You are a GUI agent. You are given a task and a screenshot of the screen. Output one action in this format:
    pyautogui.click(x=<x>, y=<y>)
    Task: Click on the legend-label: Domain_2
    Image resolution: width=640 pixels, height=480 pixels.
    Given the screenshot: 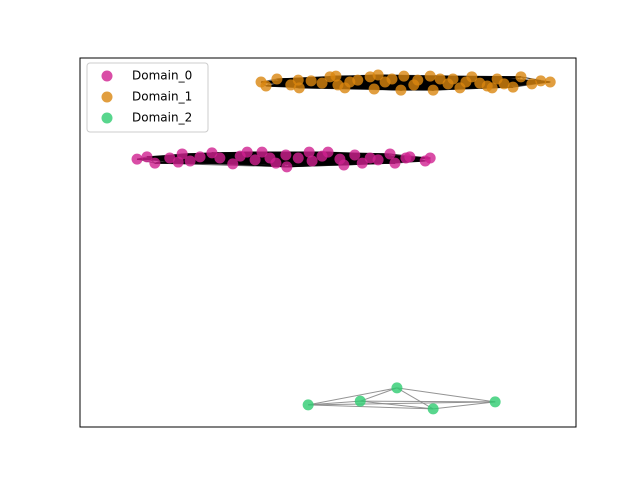 What is the action you would take?
    pyautogui.click(x=162, y=118)
    